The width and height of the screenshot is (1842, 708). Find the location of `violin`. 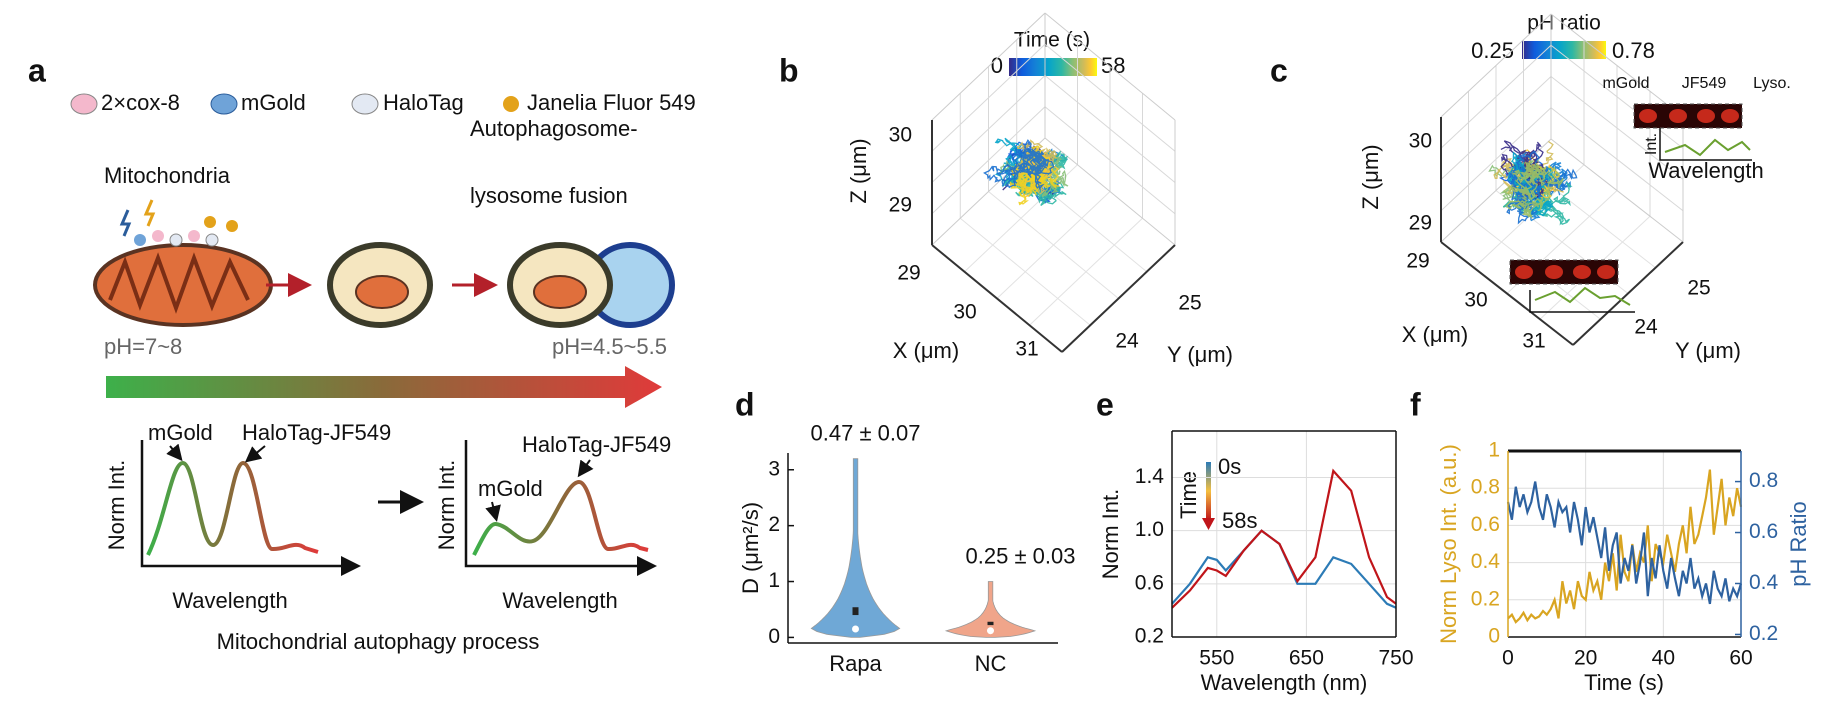

violin is located at coordinates (990, 609).